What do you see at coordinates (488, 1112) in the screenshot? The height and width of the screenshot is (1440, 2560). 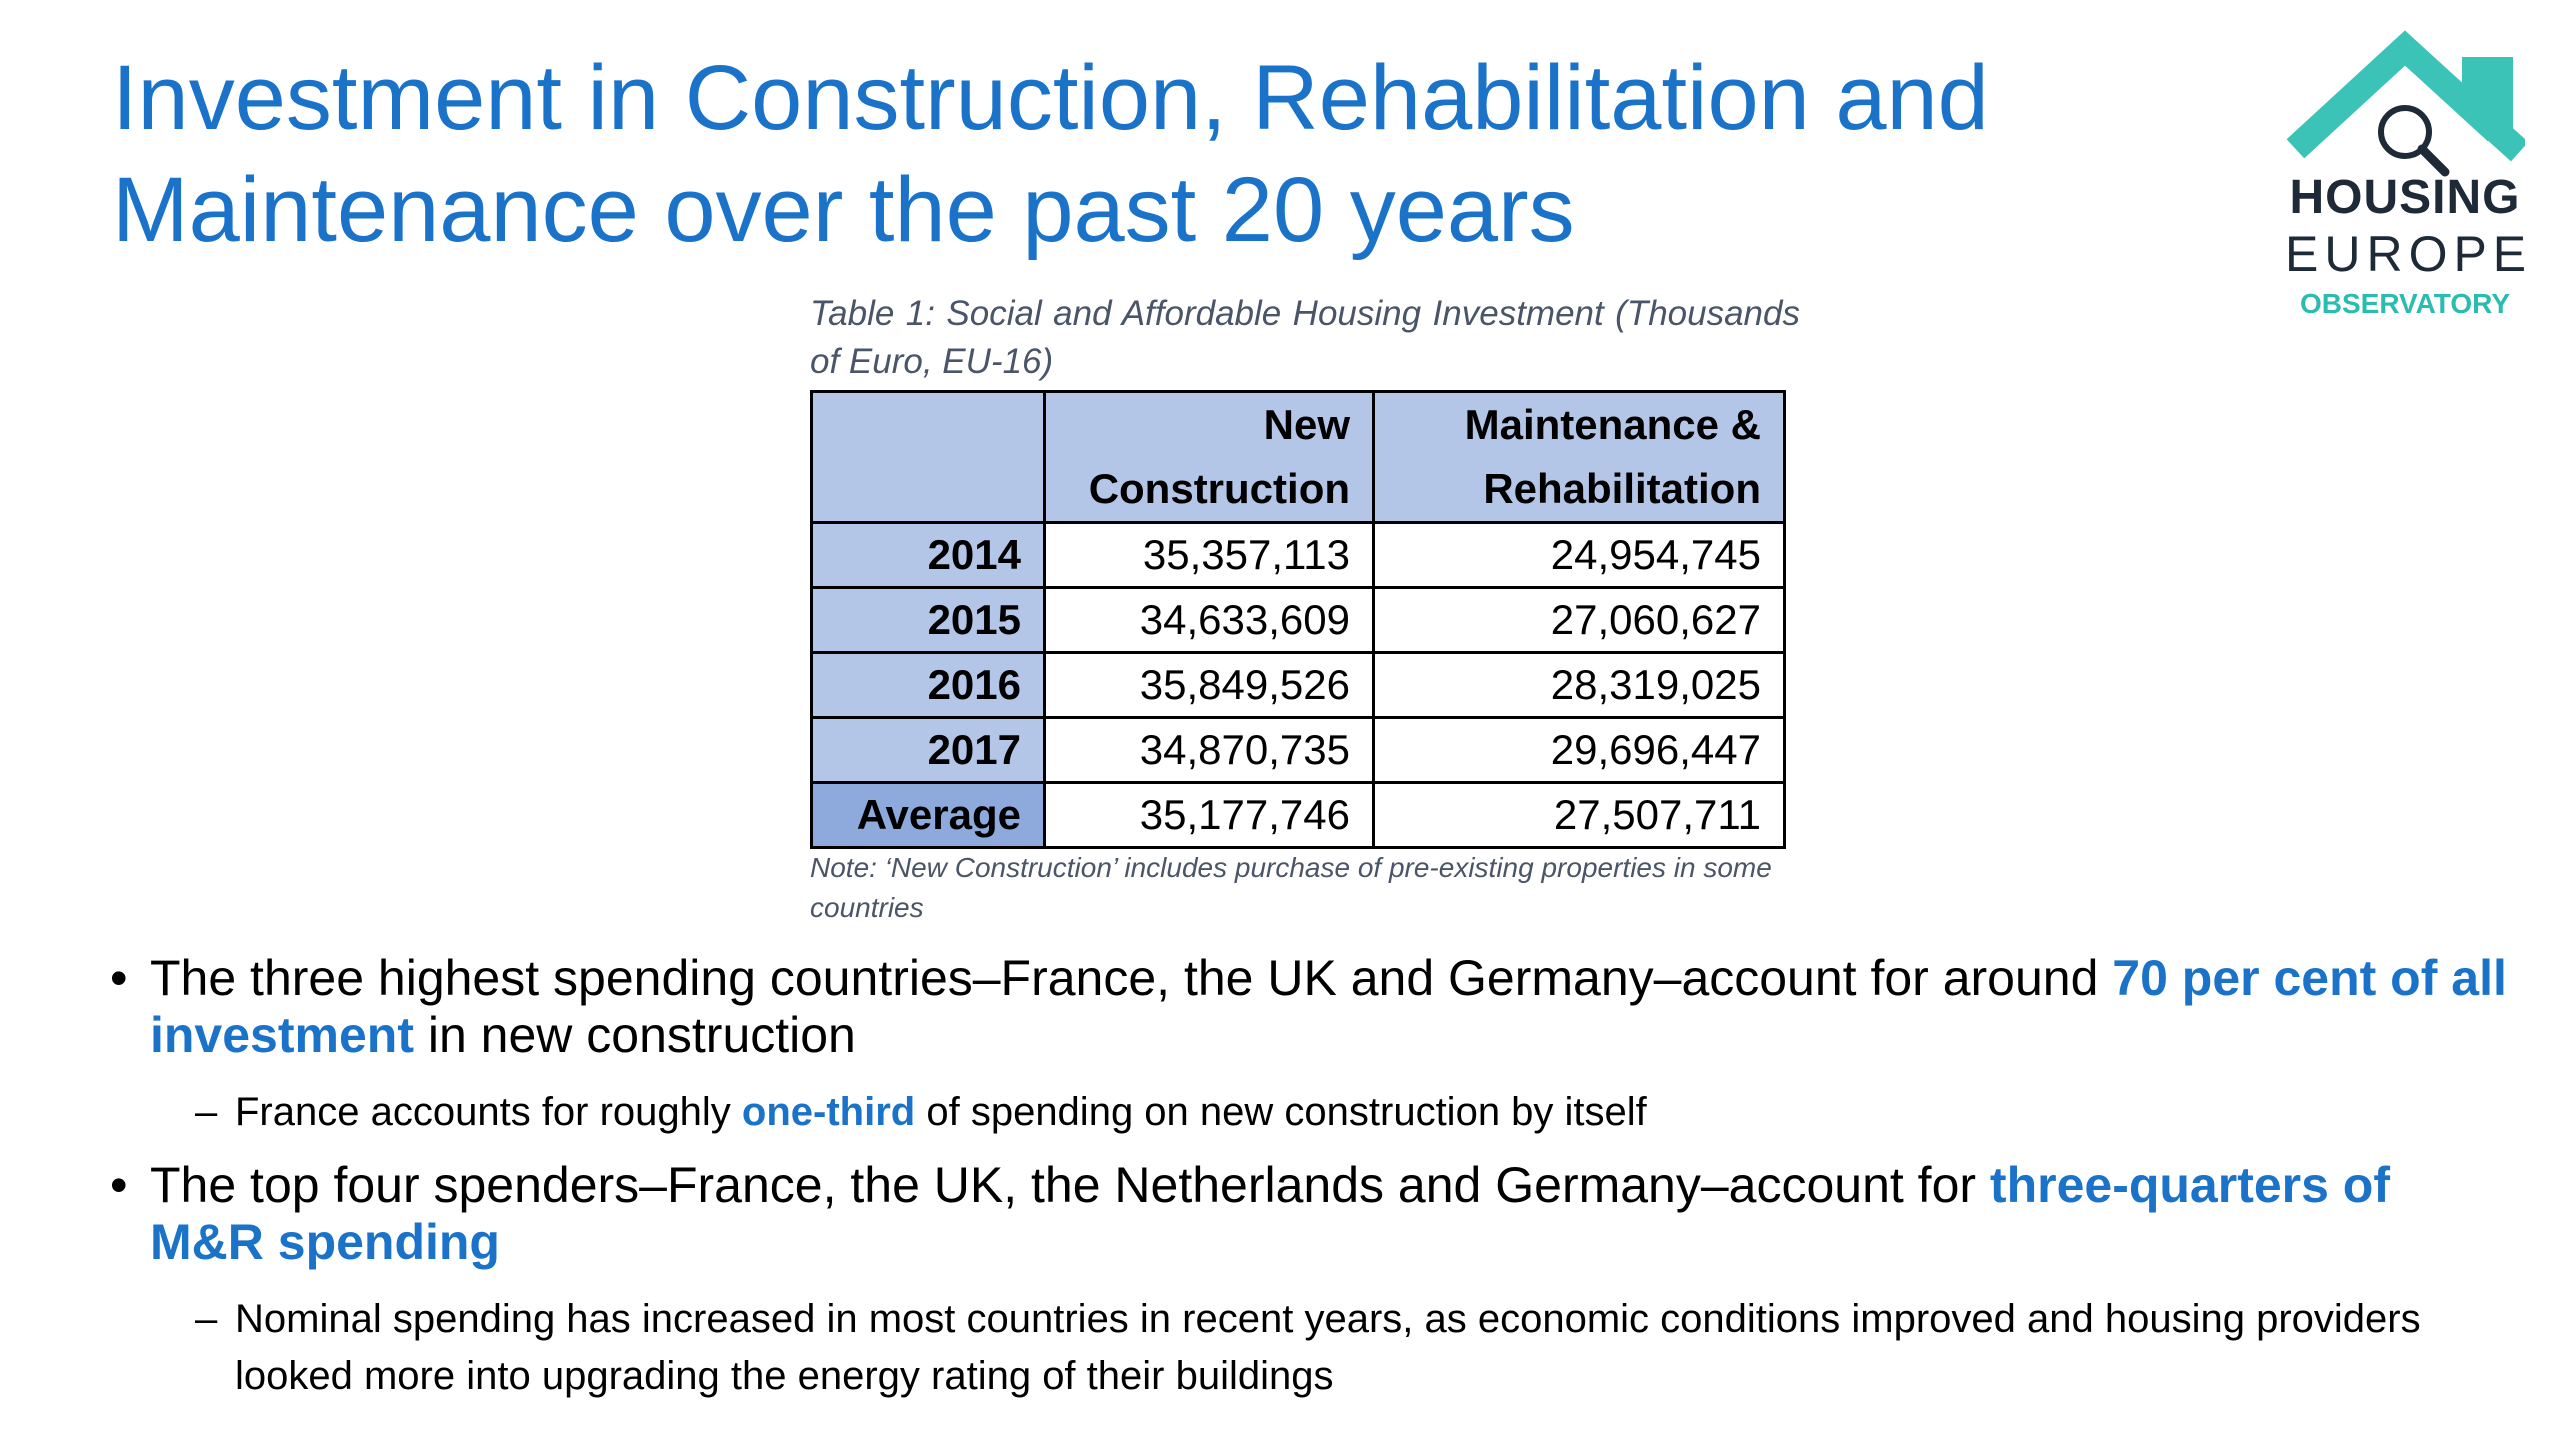 I see `sub-bullet-text: France accounts for roughly` at bounding box center [488, 1112].